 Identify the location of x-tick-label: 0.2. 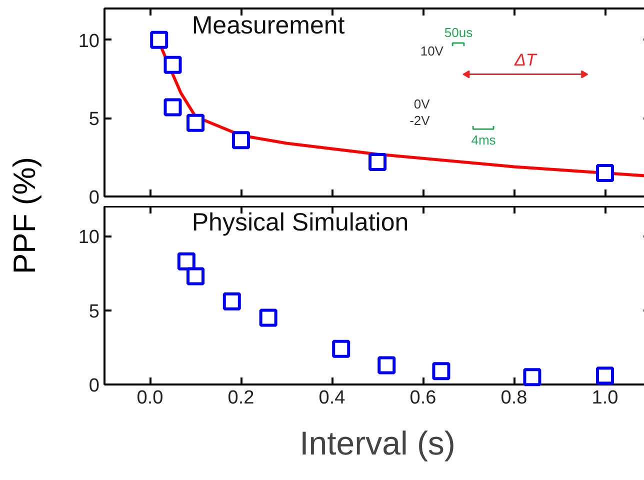
(241, 398).